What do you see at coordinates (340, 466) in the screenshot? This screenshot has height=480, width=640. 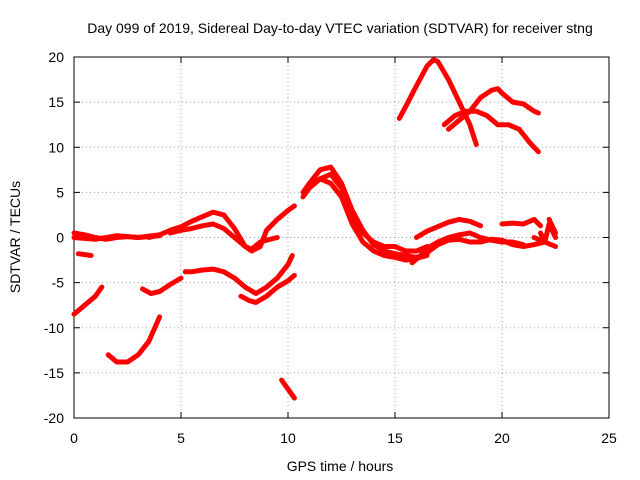 I see `x-axis-label: GPS time / hours` at bounding box center [340, 466].